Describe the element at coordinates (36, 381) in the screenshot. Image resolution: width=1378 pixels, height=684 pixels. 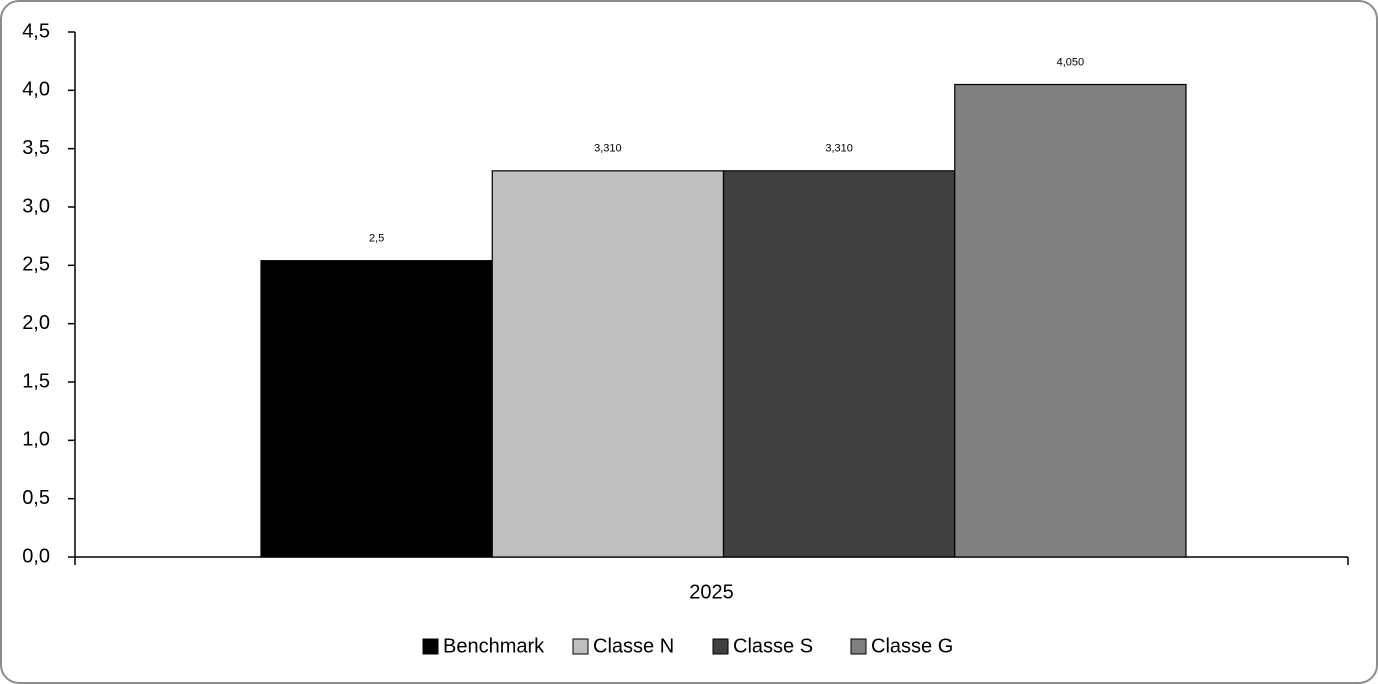
I see `y-tick-label: 1,5` at that location.